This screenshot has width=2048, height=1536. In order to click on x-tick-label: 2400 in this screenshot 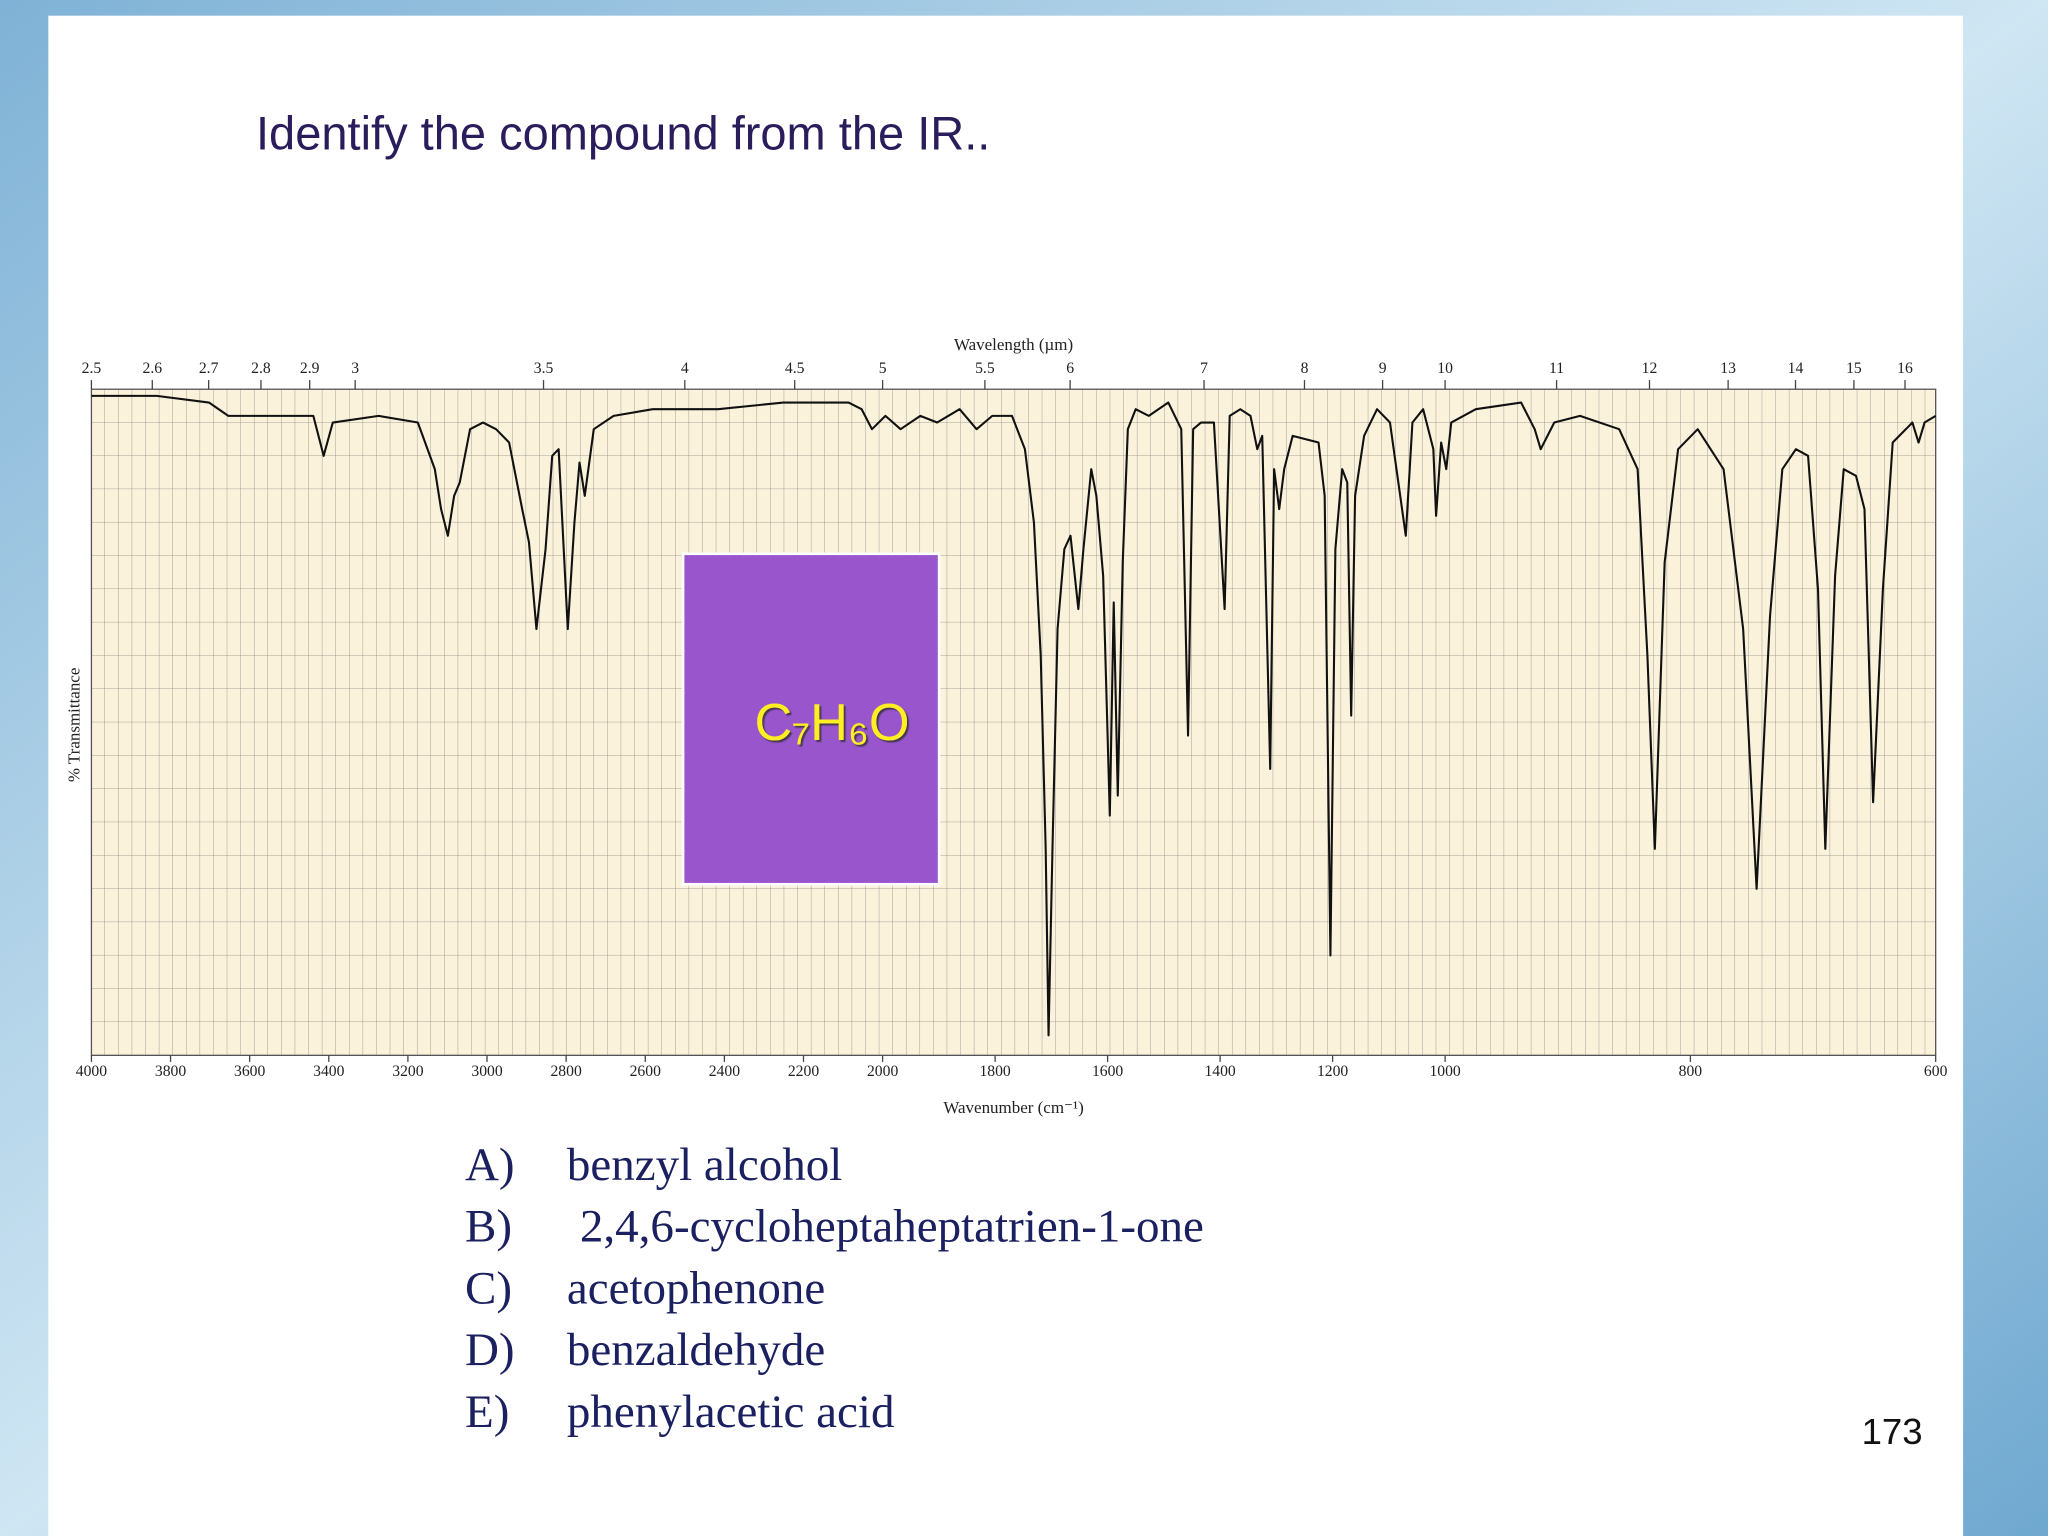, I will do `click(724, 1071)`.